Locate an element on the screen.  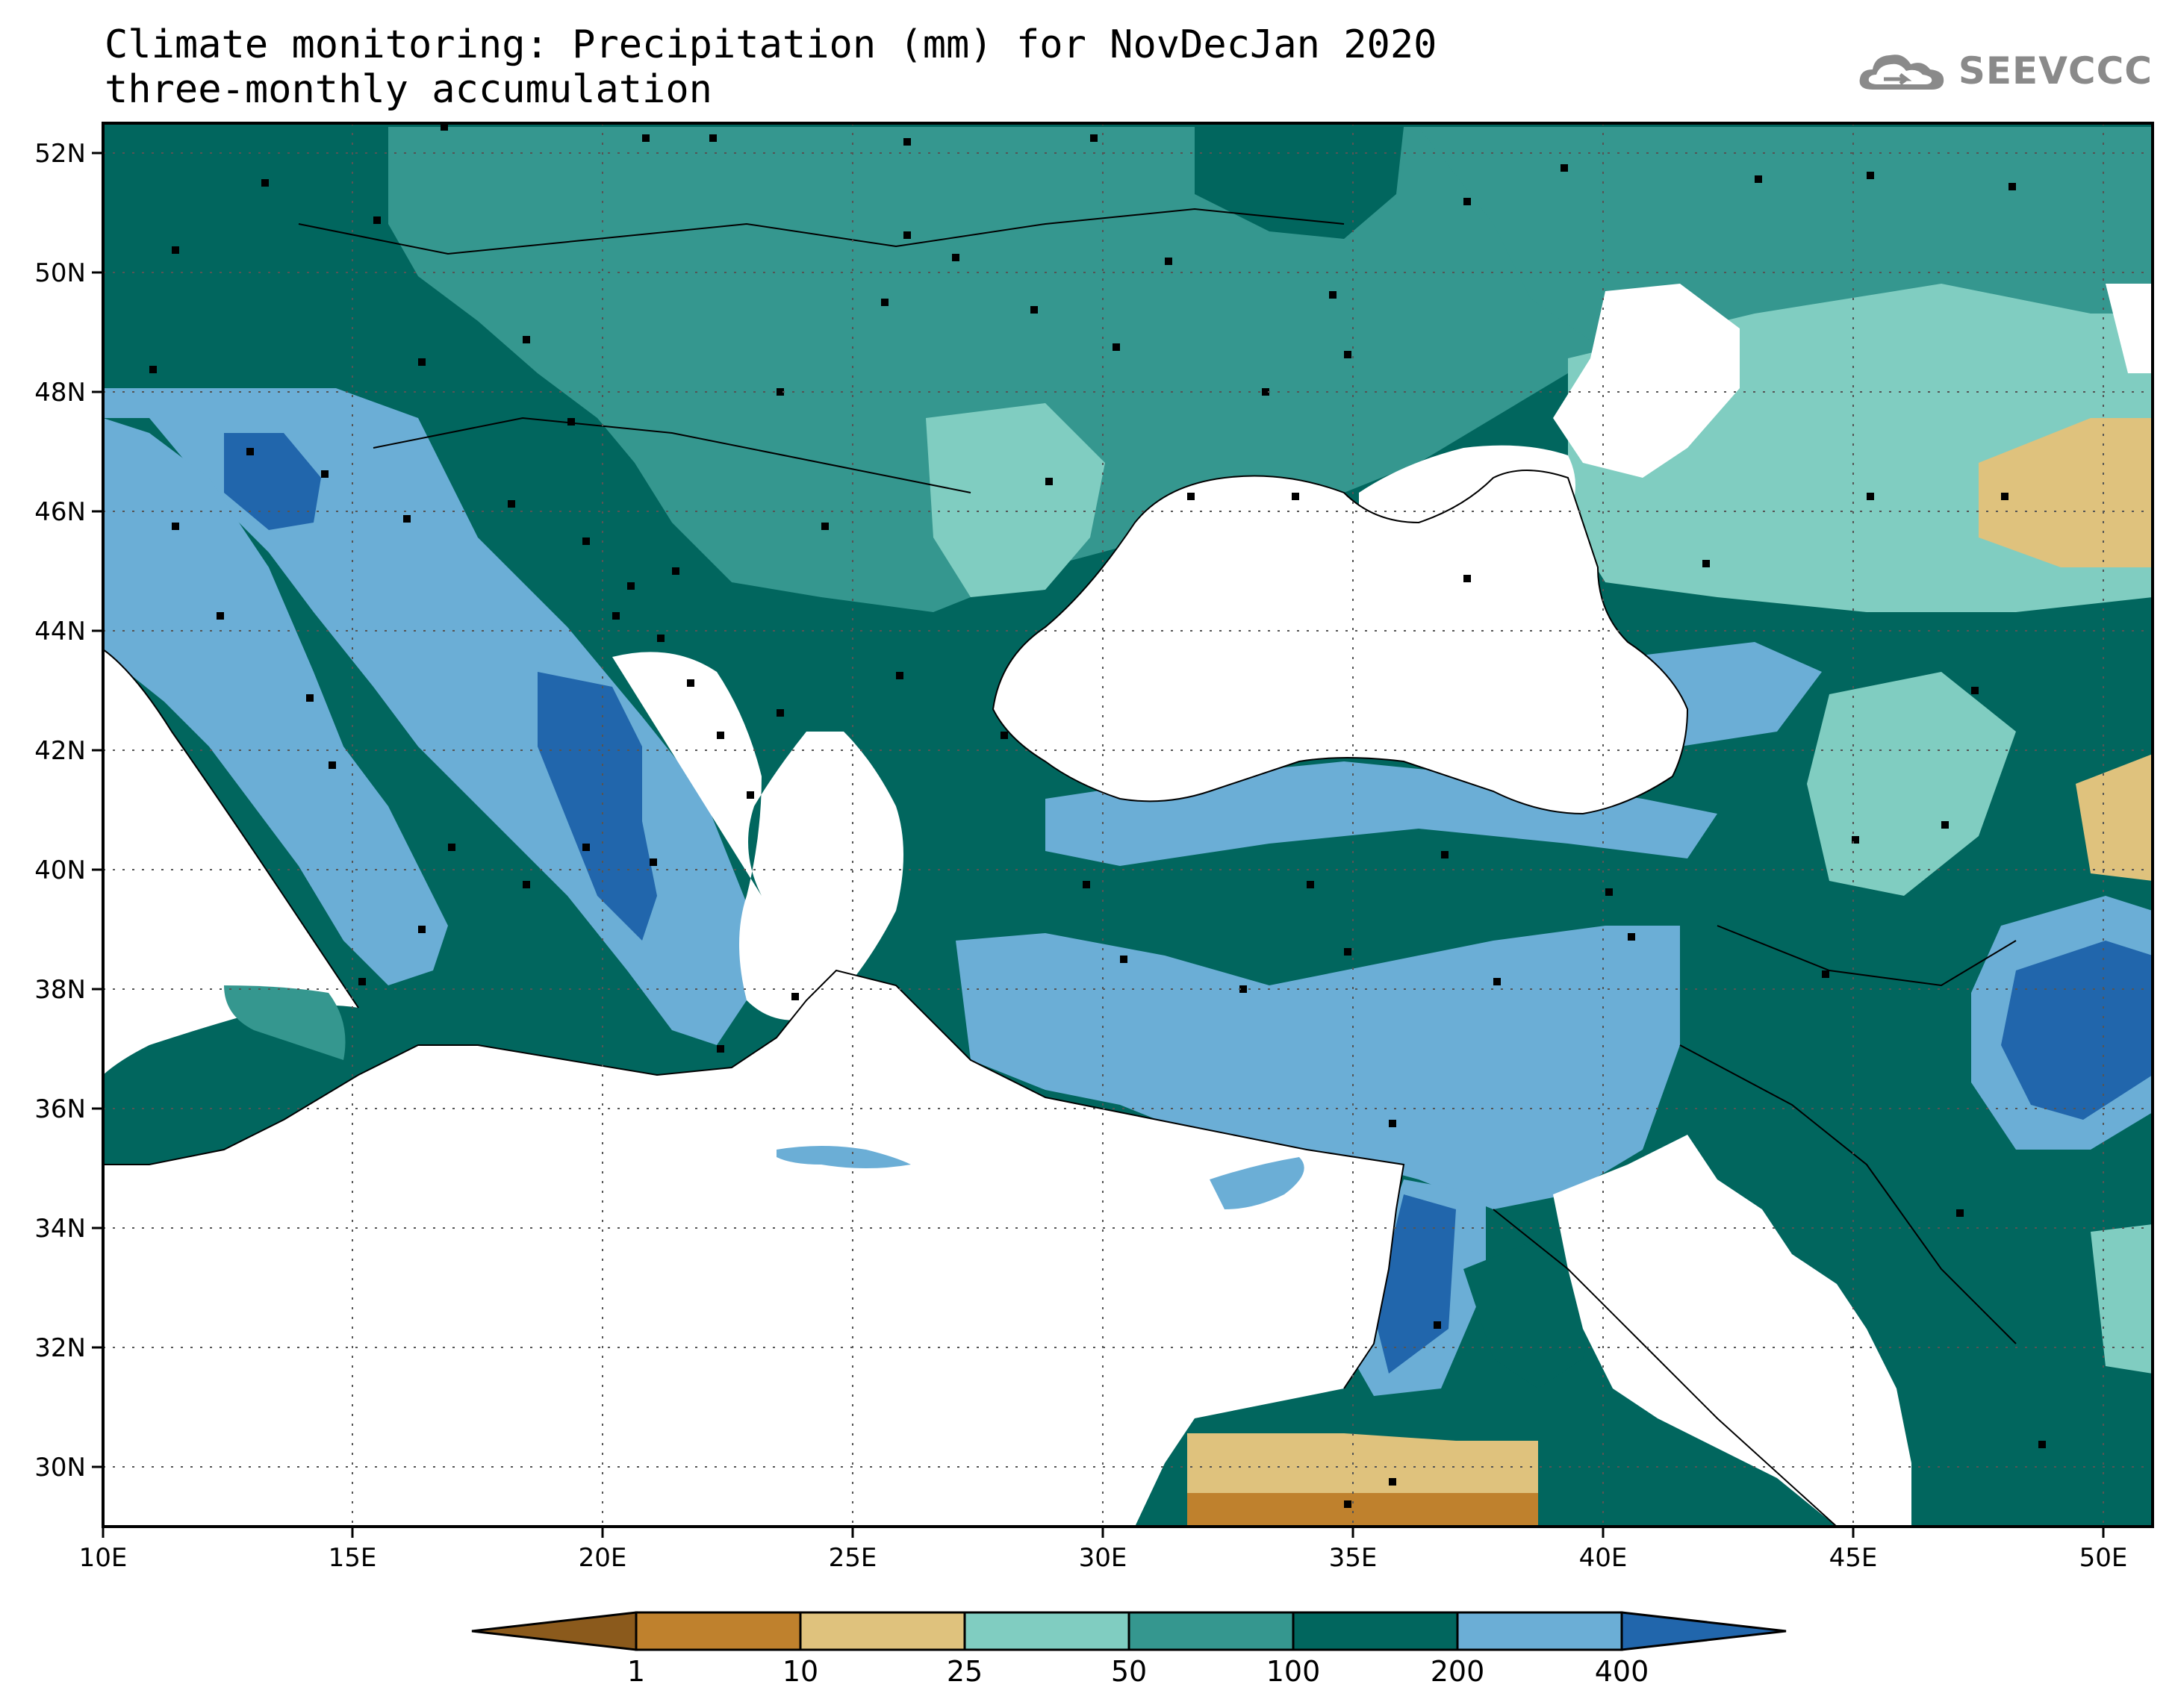
colorbar-label-50: 50 is located at coordinates (1129, 1671).